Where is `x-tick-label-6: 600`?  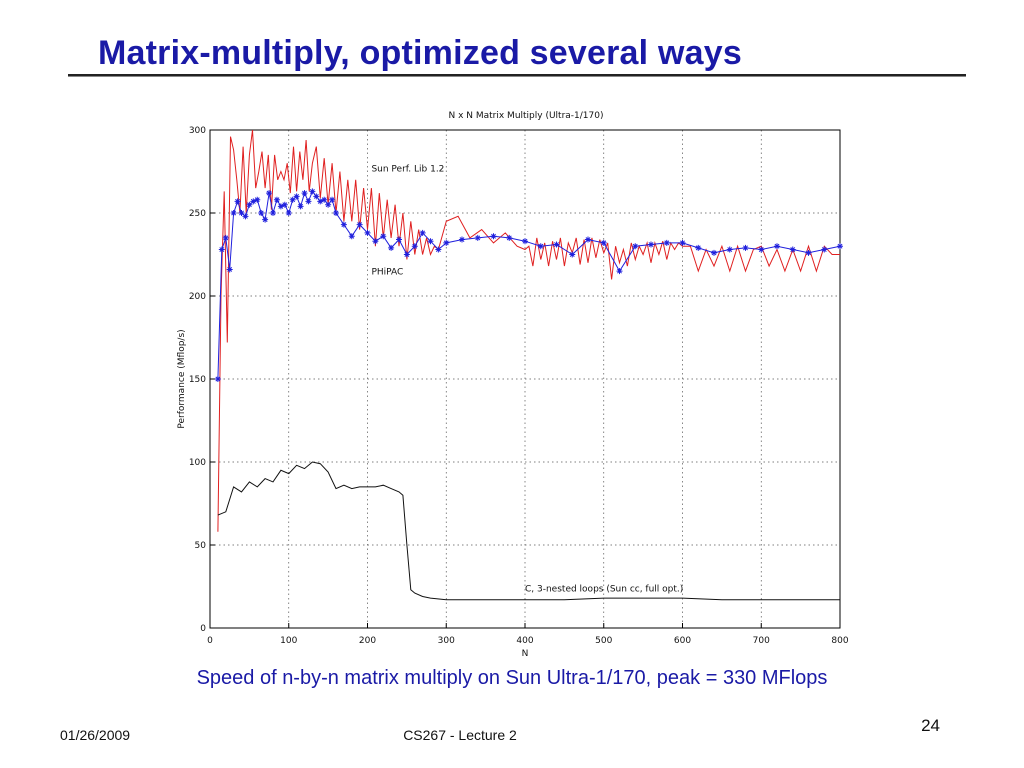
x-tick-label-6: 600 is located at coordinates (682, 641).